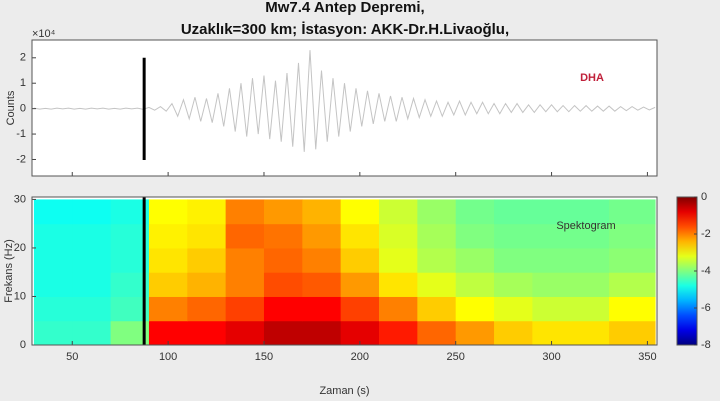  Describe the element at coordinates (344, 391) in the screenshot. I see `x-axis-label: Zaman (s)` at that location.